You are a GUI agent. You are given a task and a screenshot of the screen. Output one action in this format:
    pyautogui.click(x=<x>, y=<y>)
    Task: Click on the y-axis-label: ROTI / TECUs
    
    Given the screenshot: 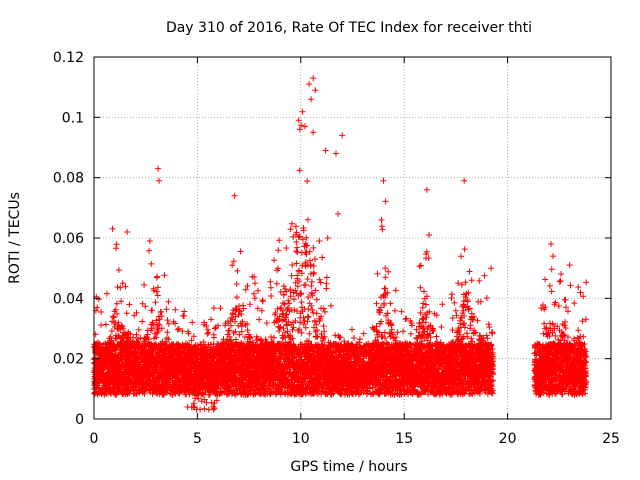 What is the action you would take?
    pyautogui.click(x=15, y=238)
    